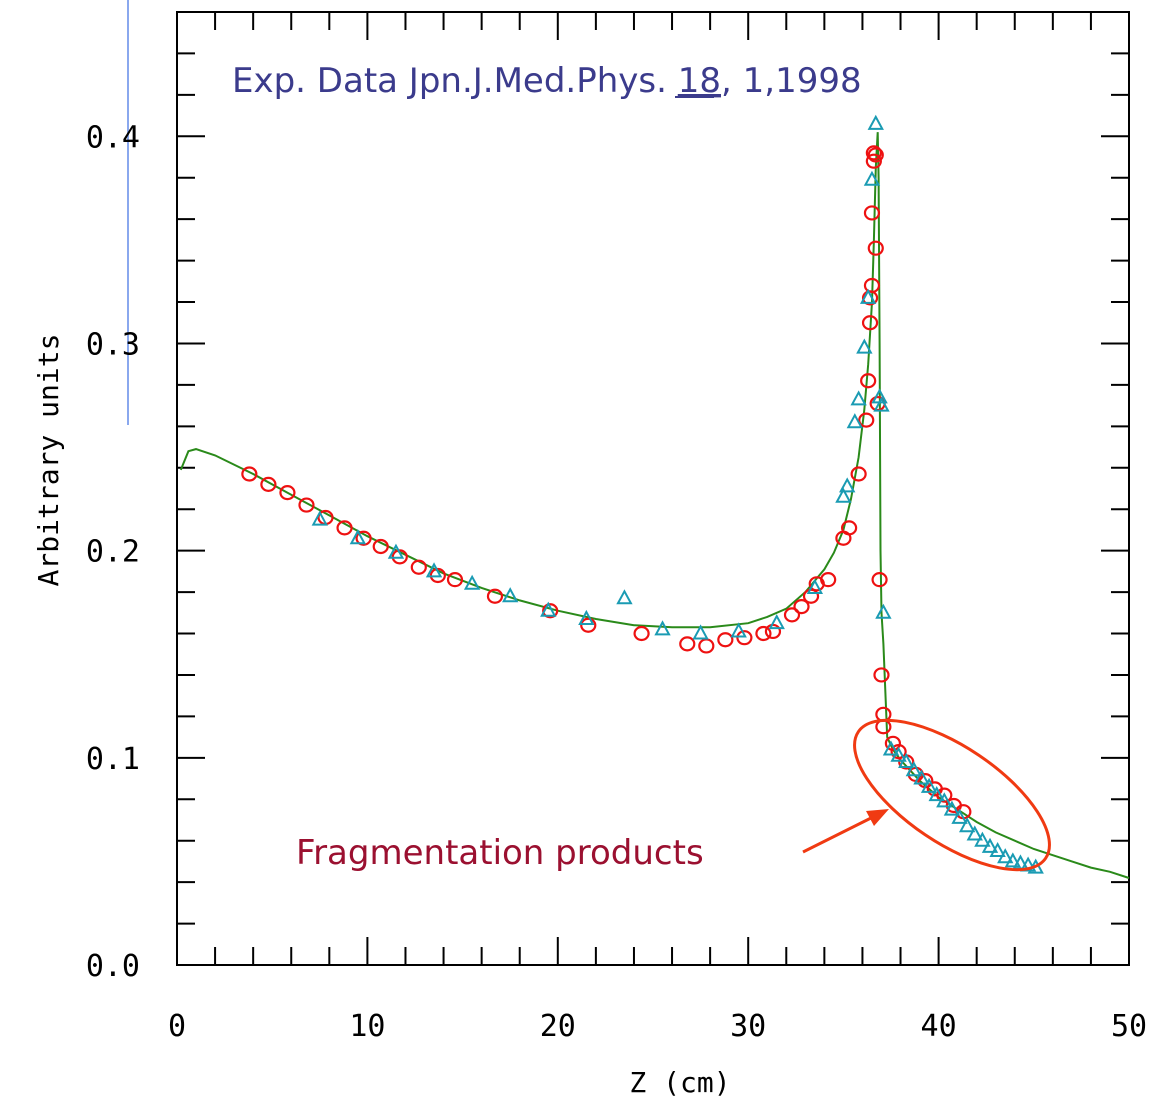 This screenshot has height=1102, width=1152. Describe the element at coordinates (500, 853) in the screenshot. I see `fragmentation-label: Fragmentation products` at that location.